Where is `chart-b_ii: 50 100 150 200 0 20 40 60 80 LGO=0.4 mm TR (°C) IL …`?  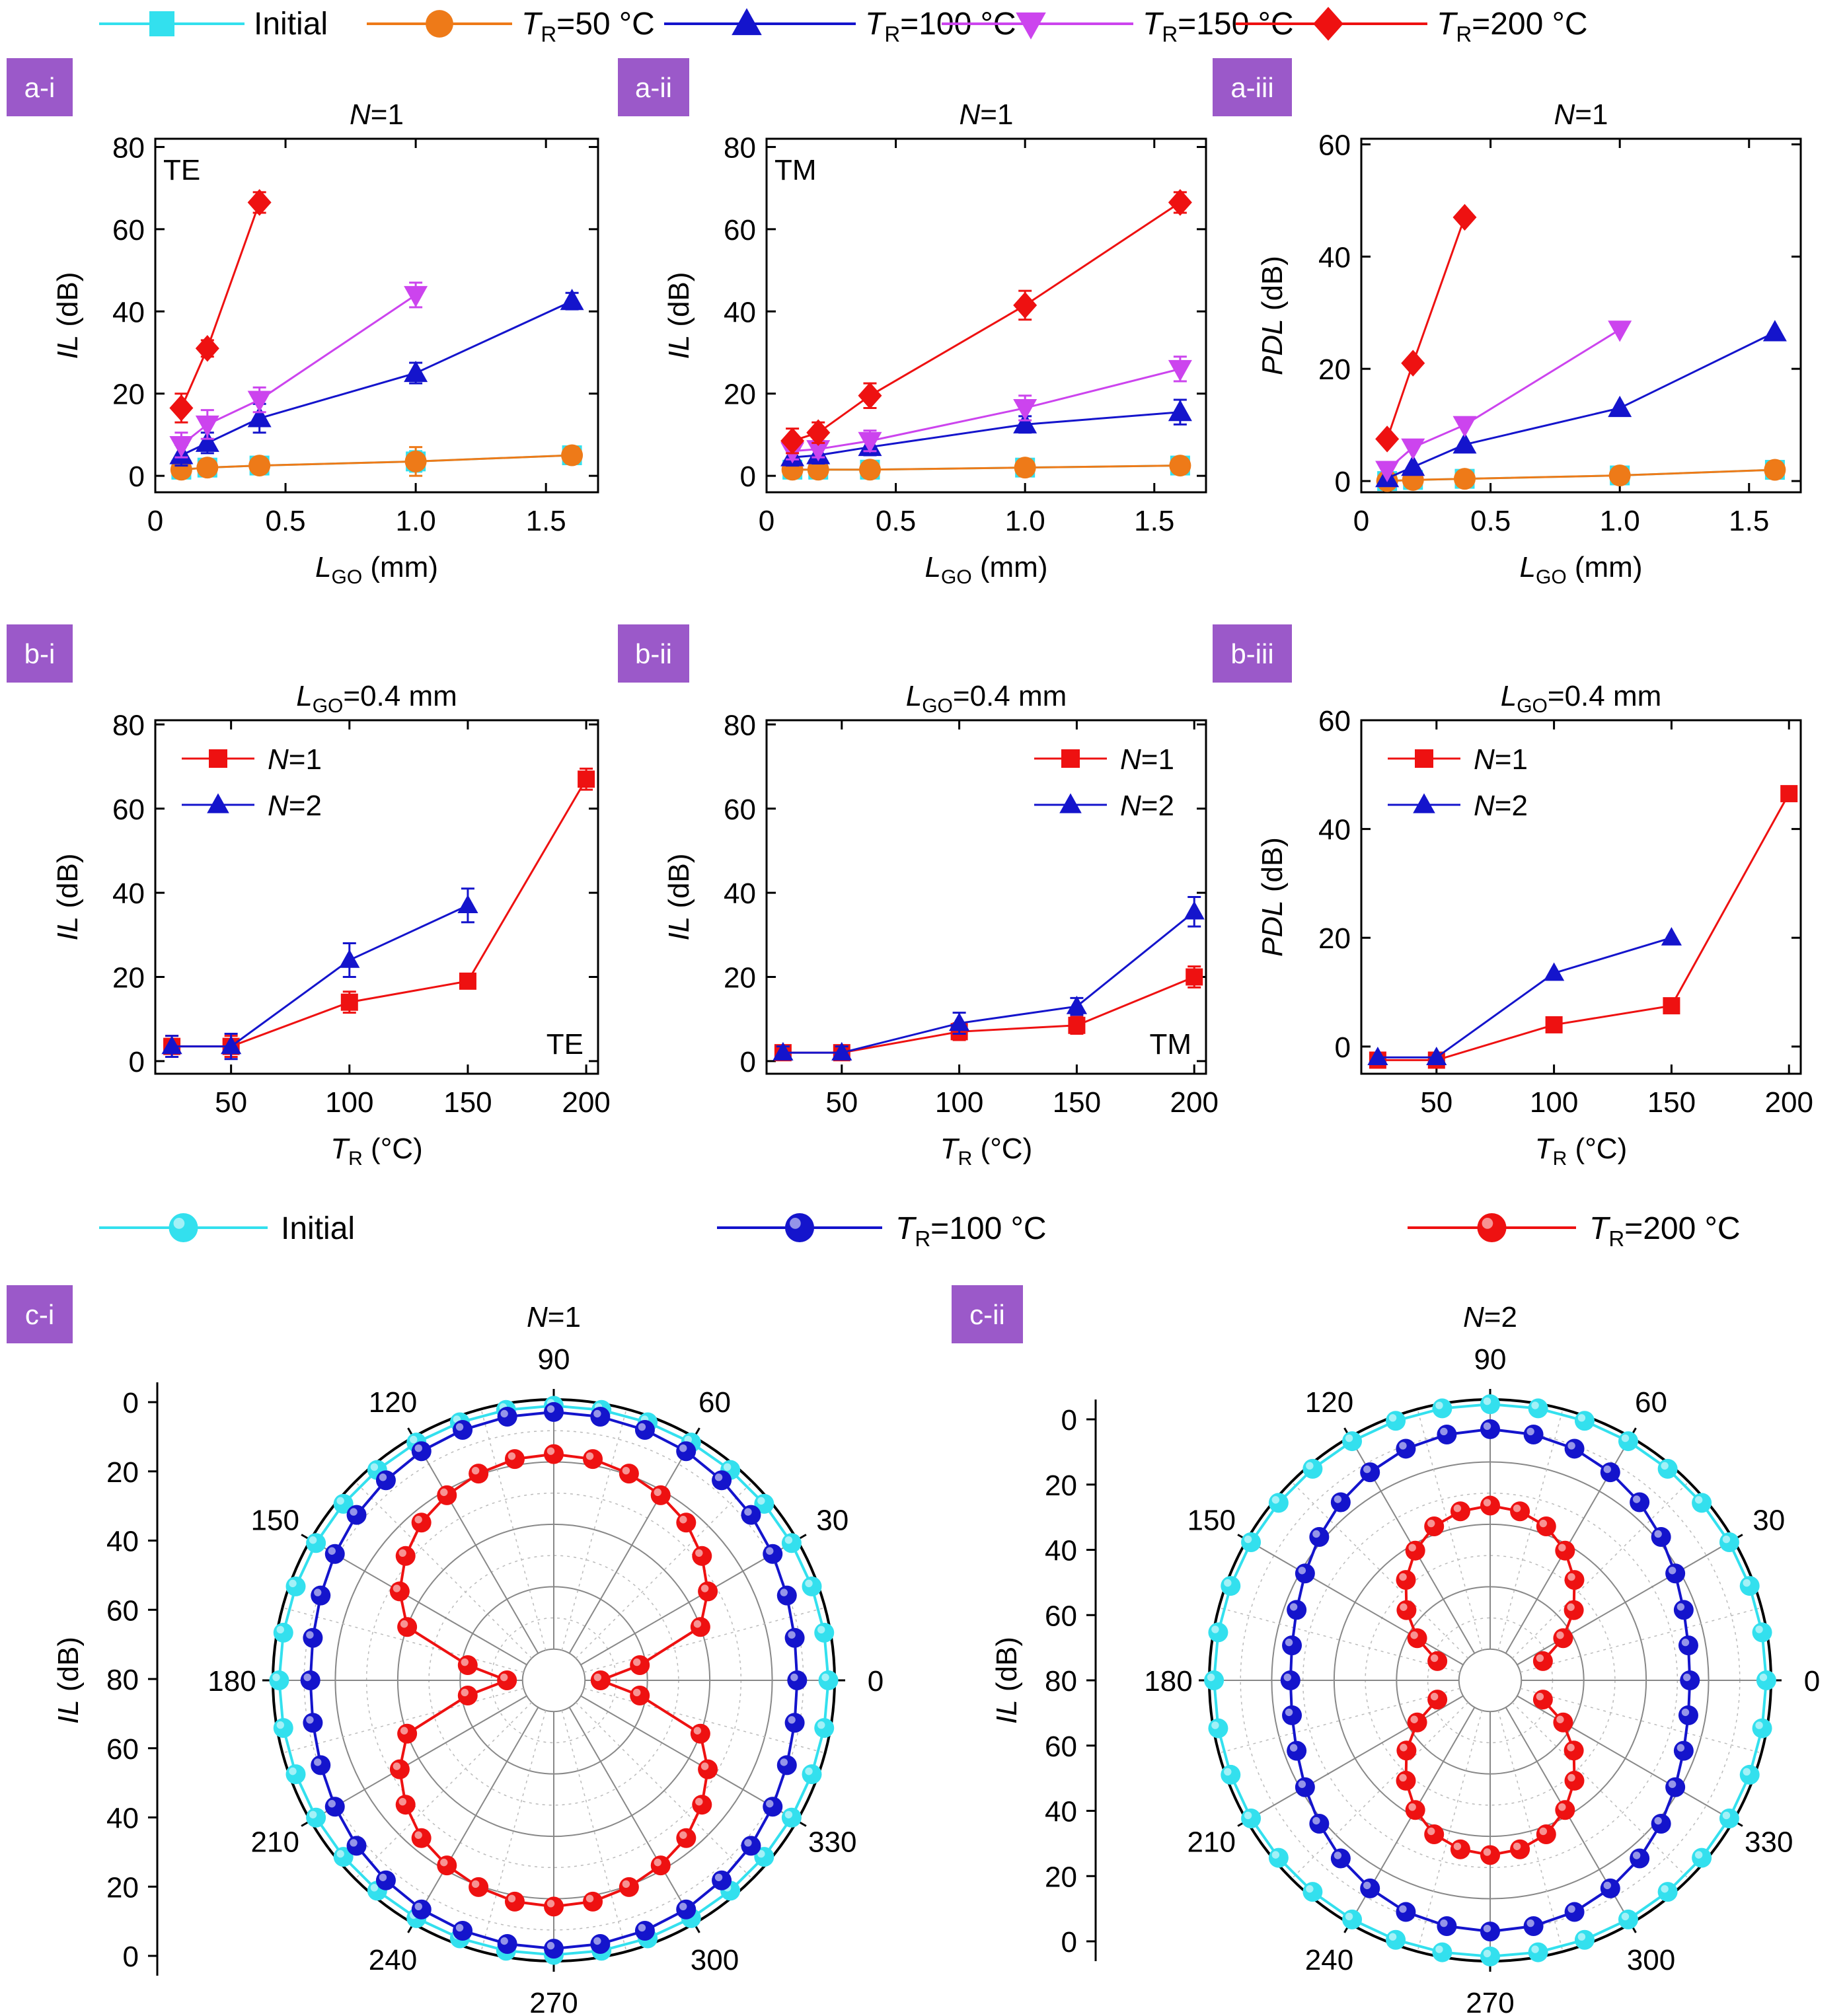 chart-b_ii: 50 100 150 200 0 20 40 60 80 LGO=0.4 mm TR (°C) IL … is located at coordinates (941, 925).